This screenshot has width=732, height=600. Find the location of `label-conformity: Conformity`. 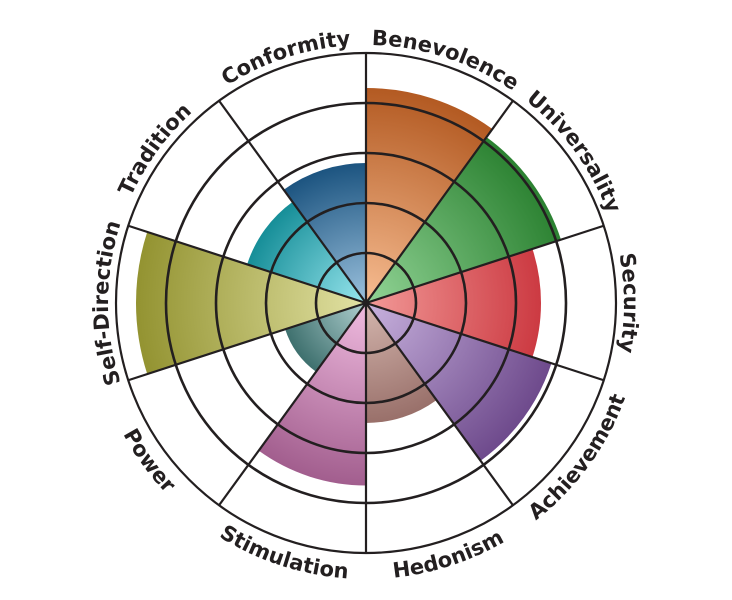

label-conformity: Conformity is located at coordinates (284, 57).